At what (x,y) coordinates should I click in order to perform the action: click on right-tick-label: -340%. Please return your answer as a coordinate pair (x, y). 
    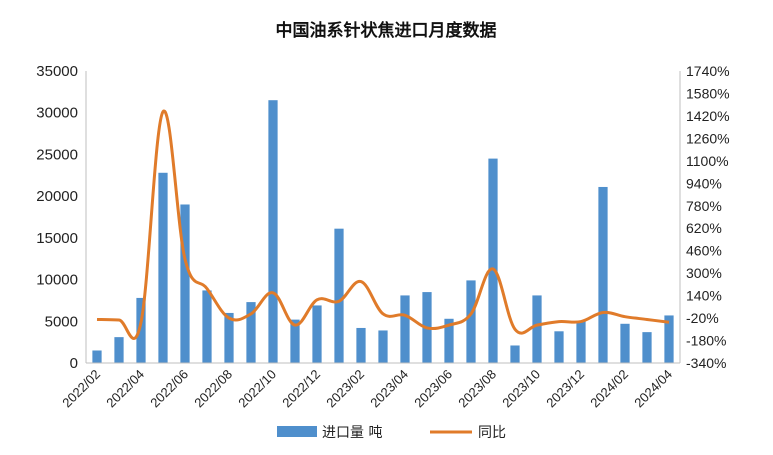
    Looking at the image, I should click on (706, 363).